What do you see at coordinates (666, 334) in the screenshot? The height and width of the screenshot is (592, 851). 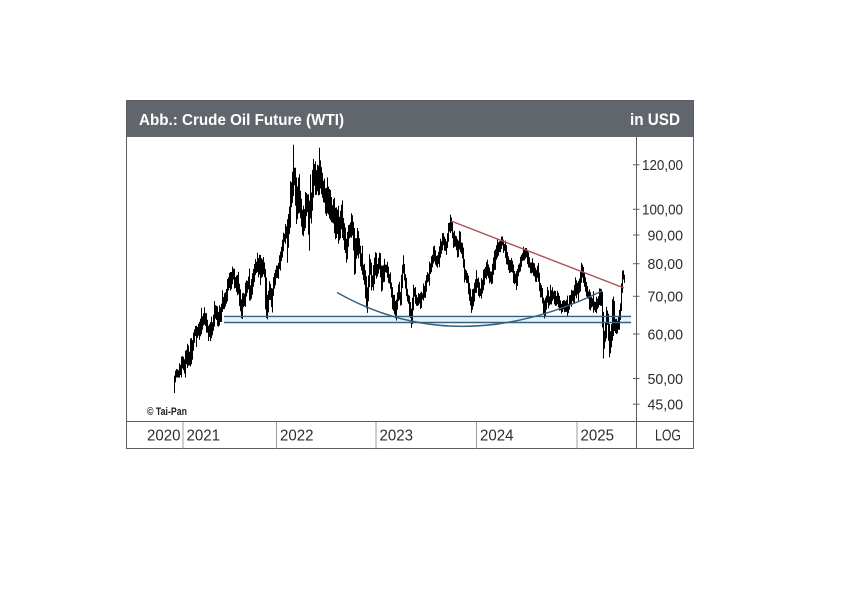 I see `svg-text: 60,00` at bounding box center [666, 334].